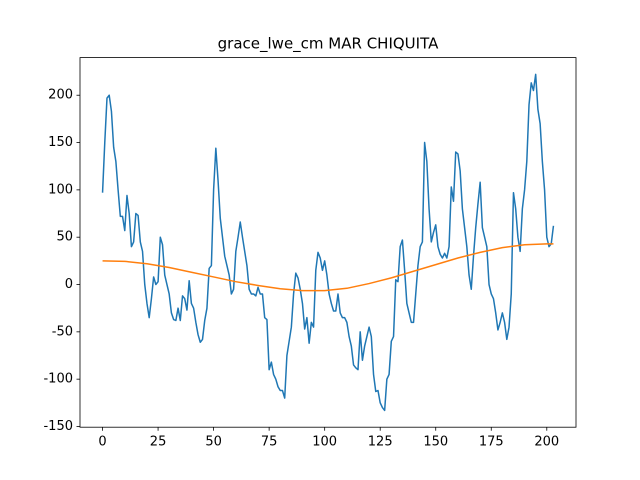  I want to click on y-tick-label: 150, so click(60, 142).